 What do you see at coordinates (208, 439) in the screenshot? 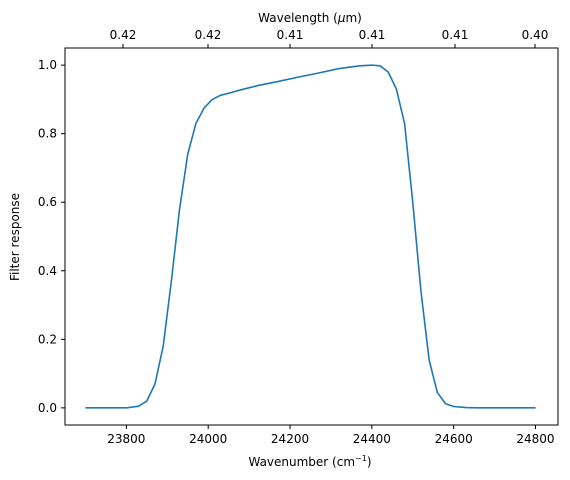
I see `x-tick-label: 24000` at bounding box center [208, 439].